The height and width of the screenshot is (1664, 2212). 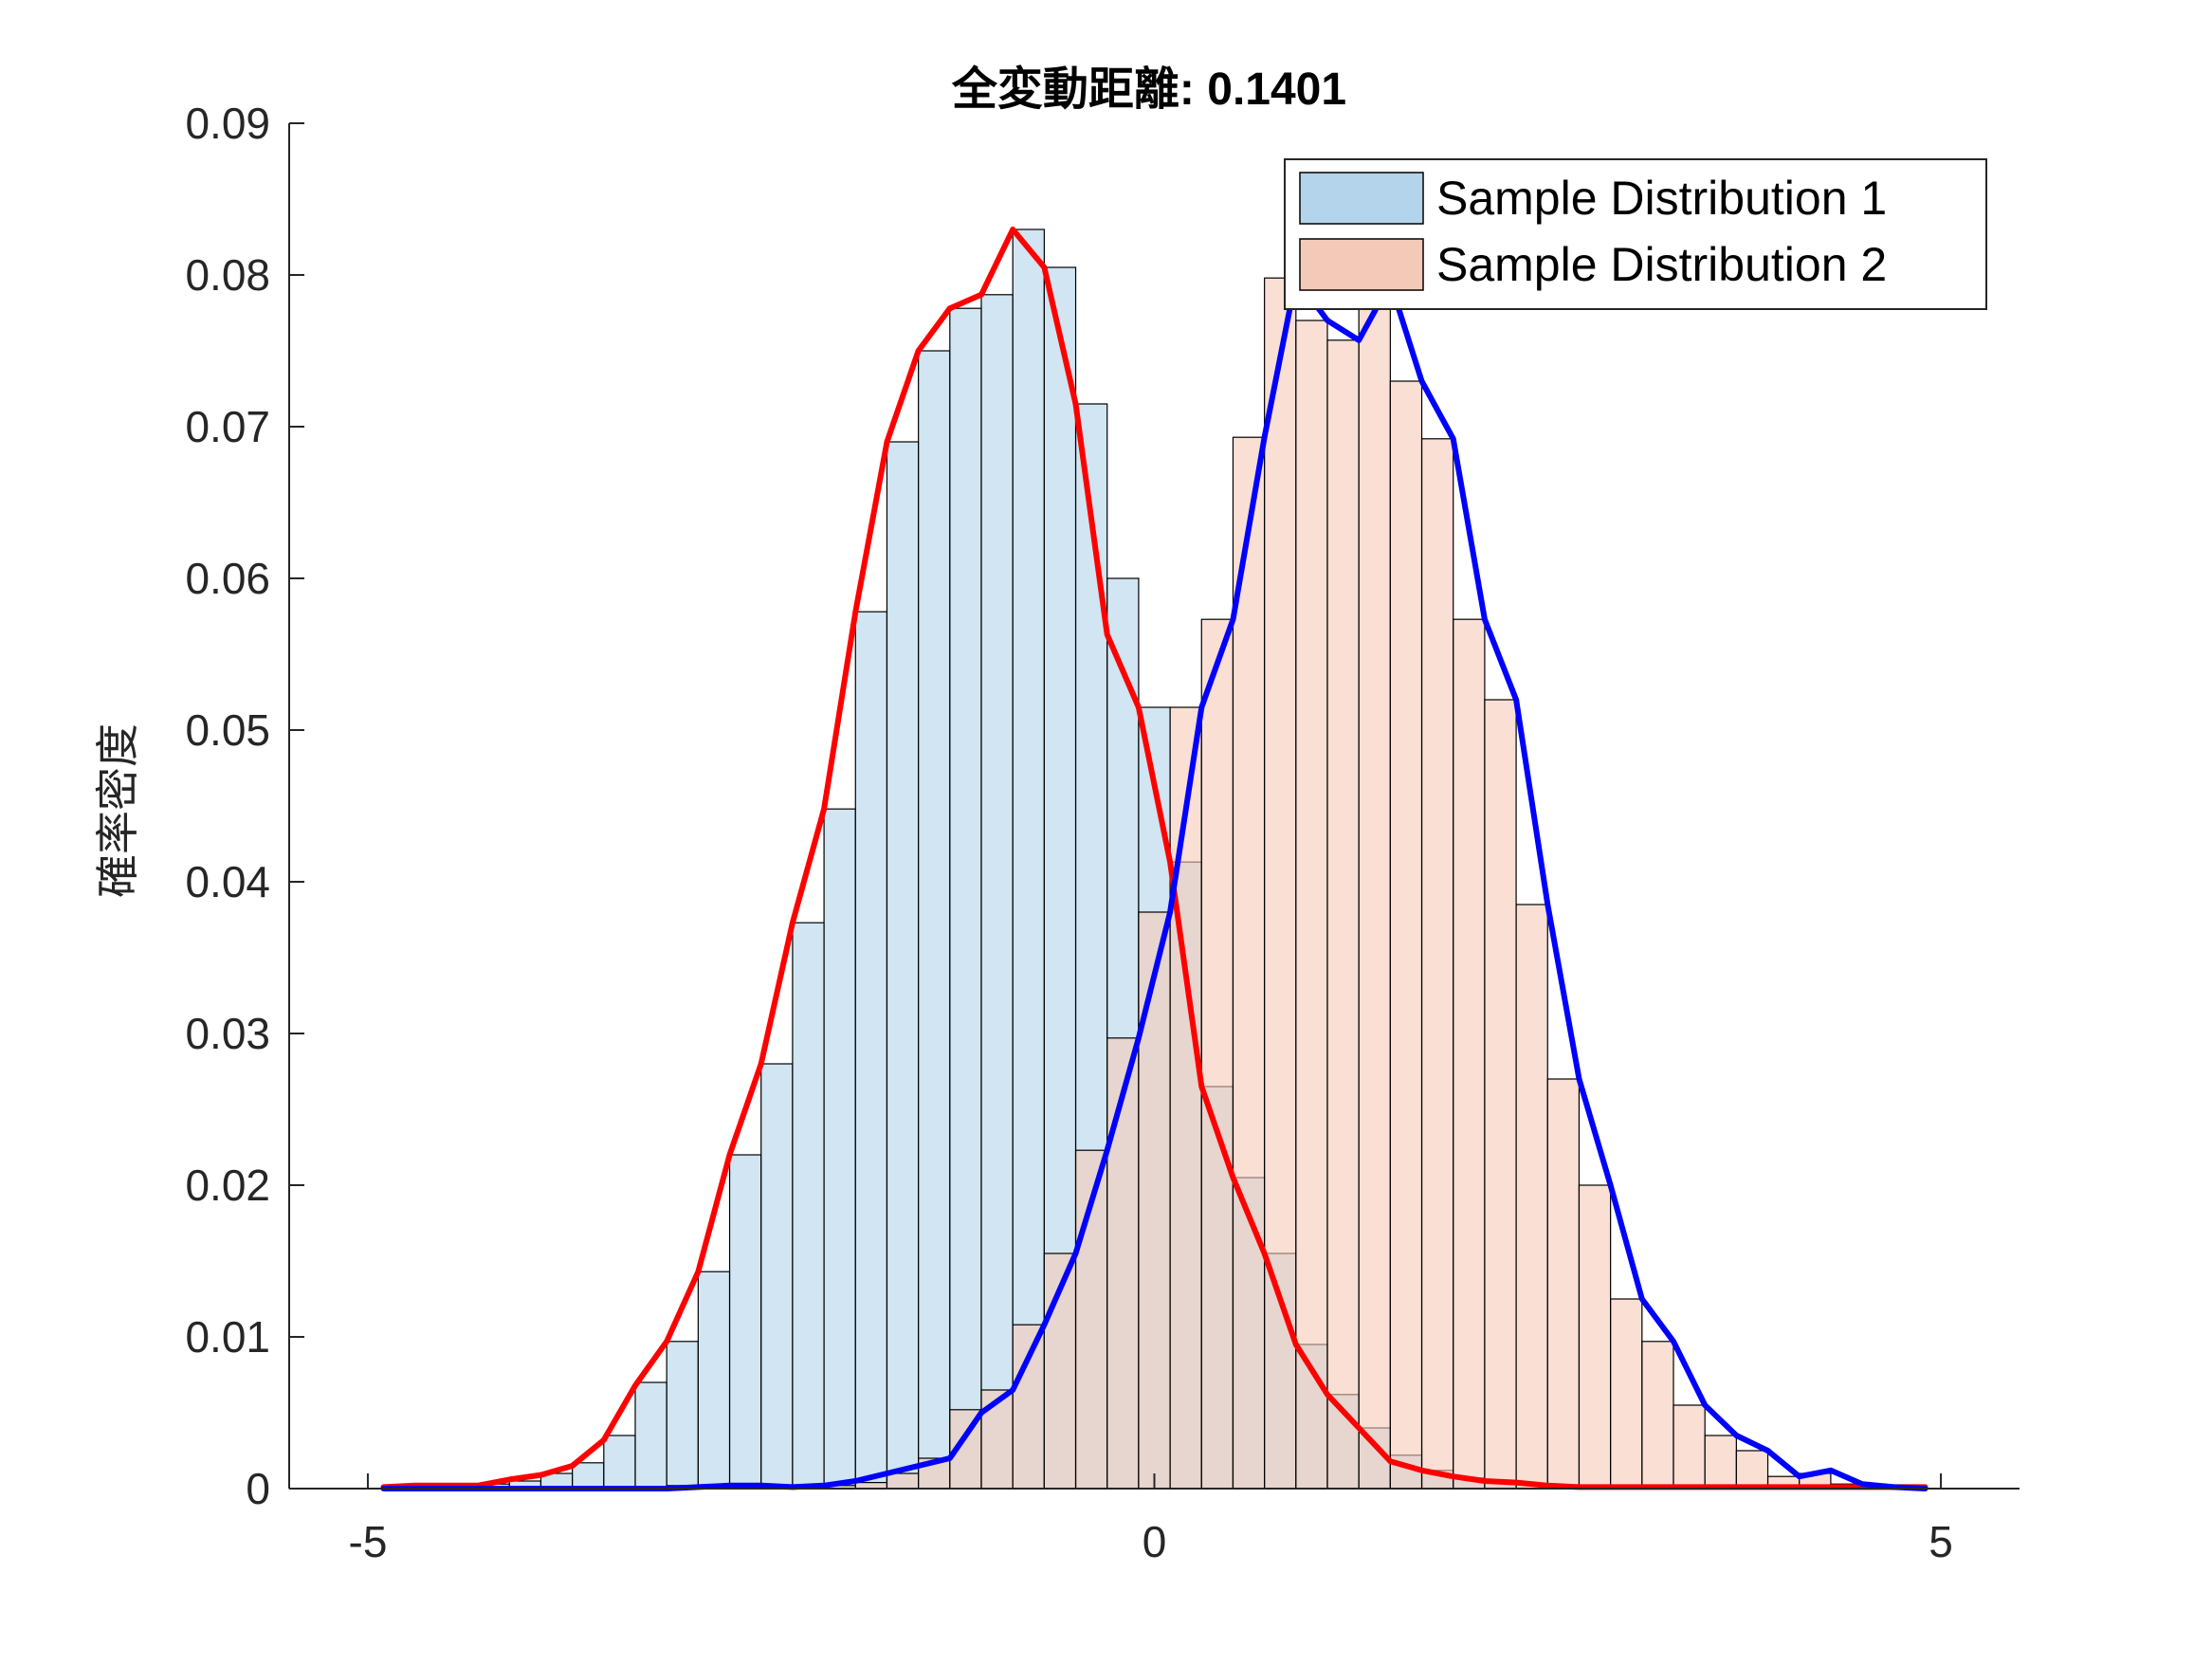 I want to click on y-tick-label: 0.01, so click(x=227, y=1337).